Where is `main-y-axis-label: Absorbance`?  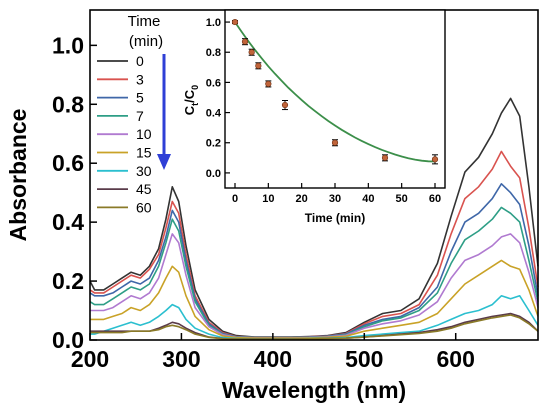 main-y-axis-label: Absorbance is located at coordinates (18, 175).